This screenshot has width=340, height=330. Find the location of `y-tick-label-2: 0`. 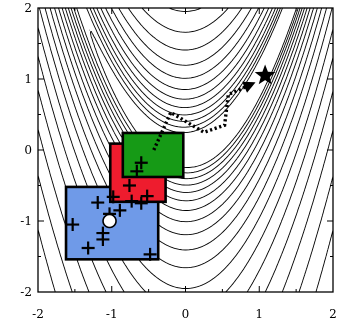

y-tick-label-2: 0 is located at coordinates (28, 150).